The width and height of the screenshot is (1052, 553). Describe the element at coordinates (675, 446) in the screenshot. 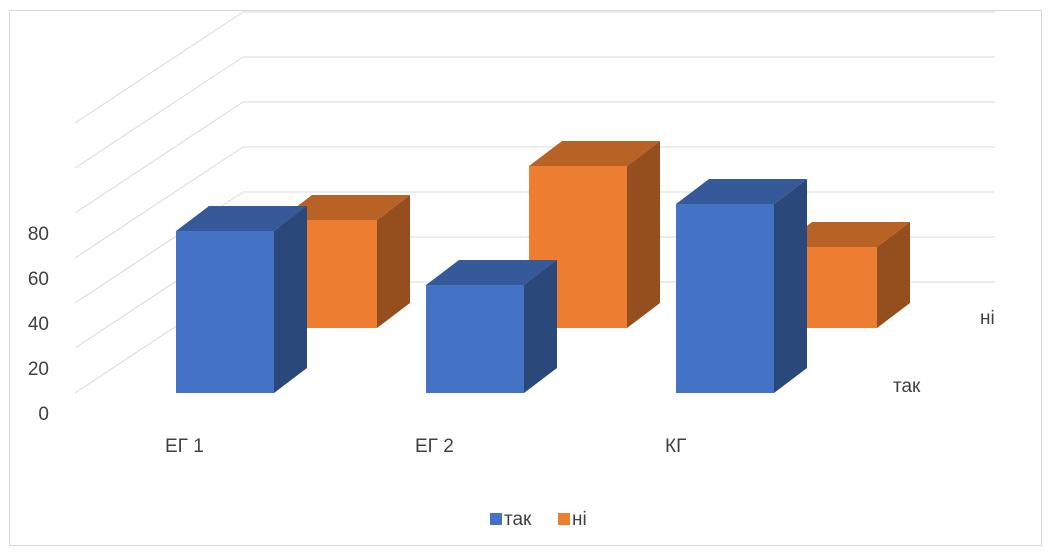

I see `x-tick-label: КГ` at that location.